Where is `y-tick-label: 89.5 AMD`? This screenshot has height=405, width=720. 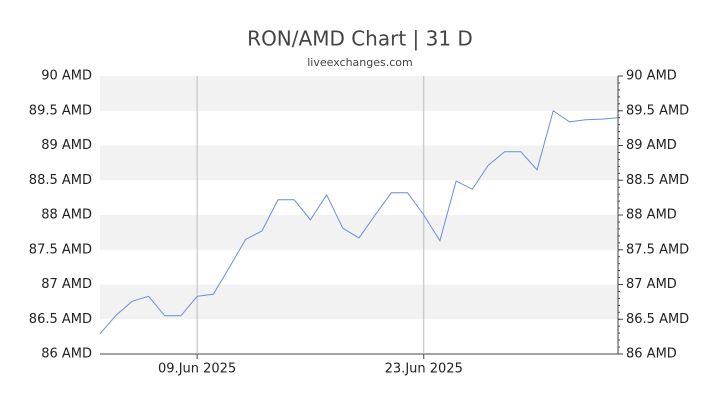 y-tick-label: 89.5 AMD is located at coordinates (60, 110).